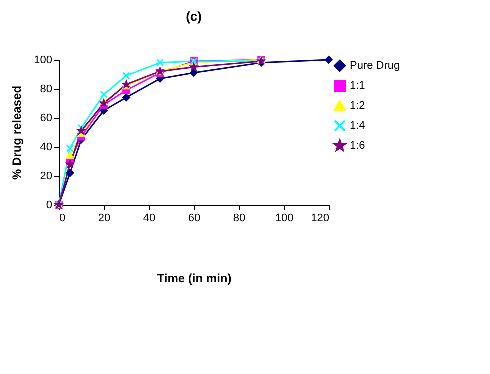 This screenshot has width=490, height=374. I want to click on x-axis-title: Time (in min), so click(194, 279).